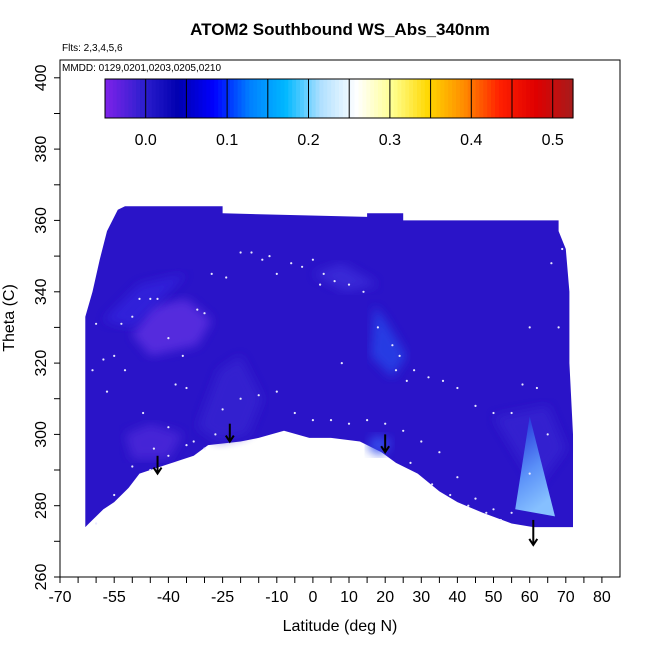 This screenshot has width=650, height=650. What do you see at coordinates (222, 597) in the screenshot?
I see `x-tick-label: -25` at bounding box center [222, 597].